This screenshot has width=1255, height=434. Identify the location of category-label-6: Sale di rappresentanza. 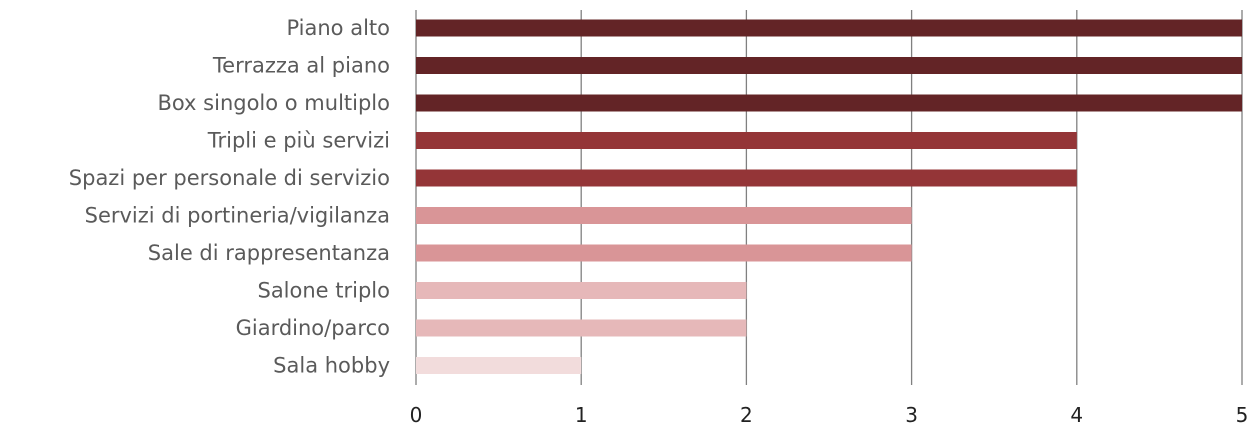
(269, 253).